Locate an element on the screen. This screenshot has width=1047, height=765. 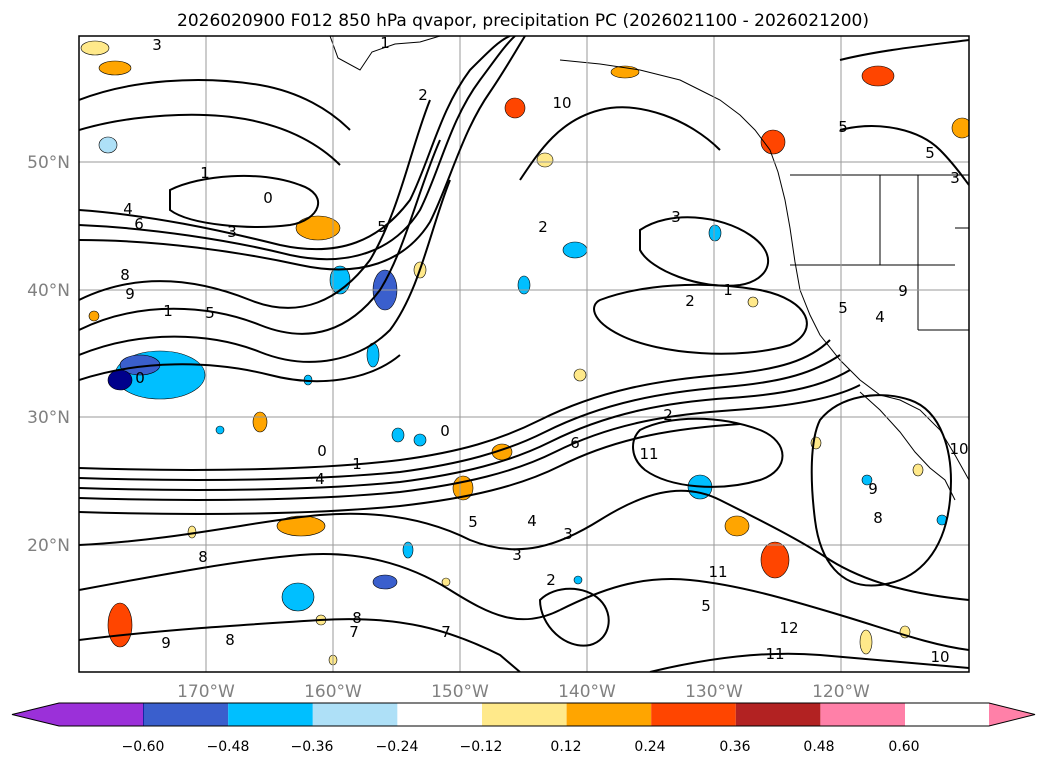
colorbar-tick-label: −0.36 is located at coordinates (312, 747).